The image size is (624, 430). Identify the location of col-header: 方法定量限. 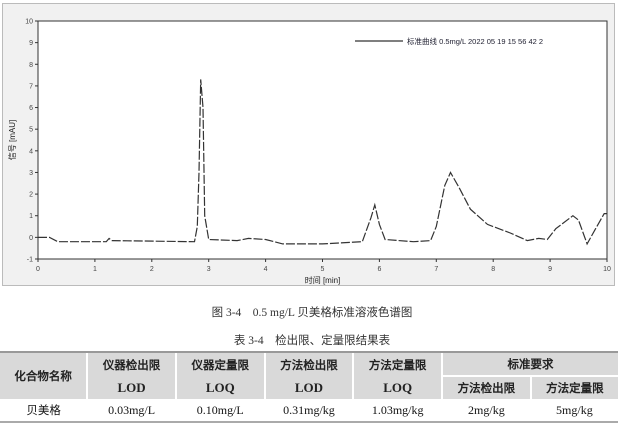
(397, 363).